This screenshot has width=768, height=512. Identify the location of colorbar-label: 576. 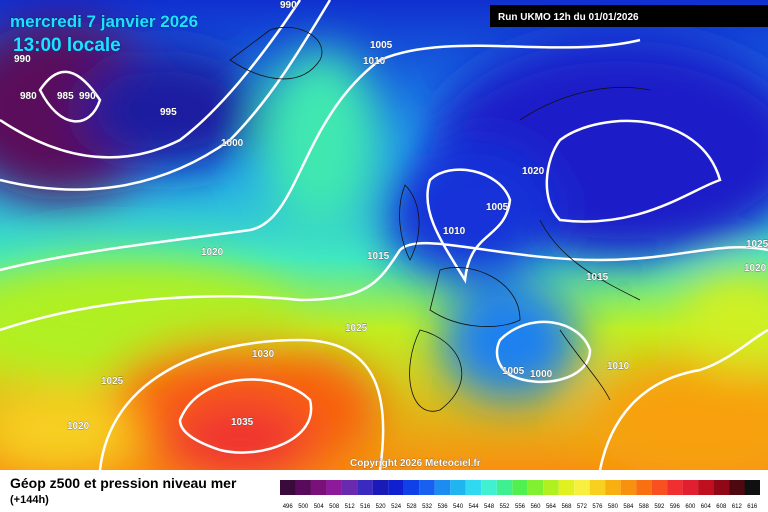
(597, 507).